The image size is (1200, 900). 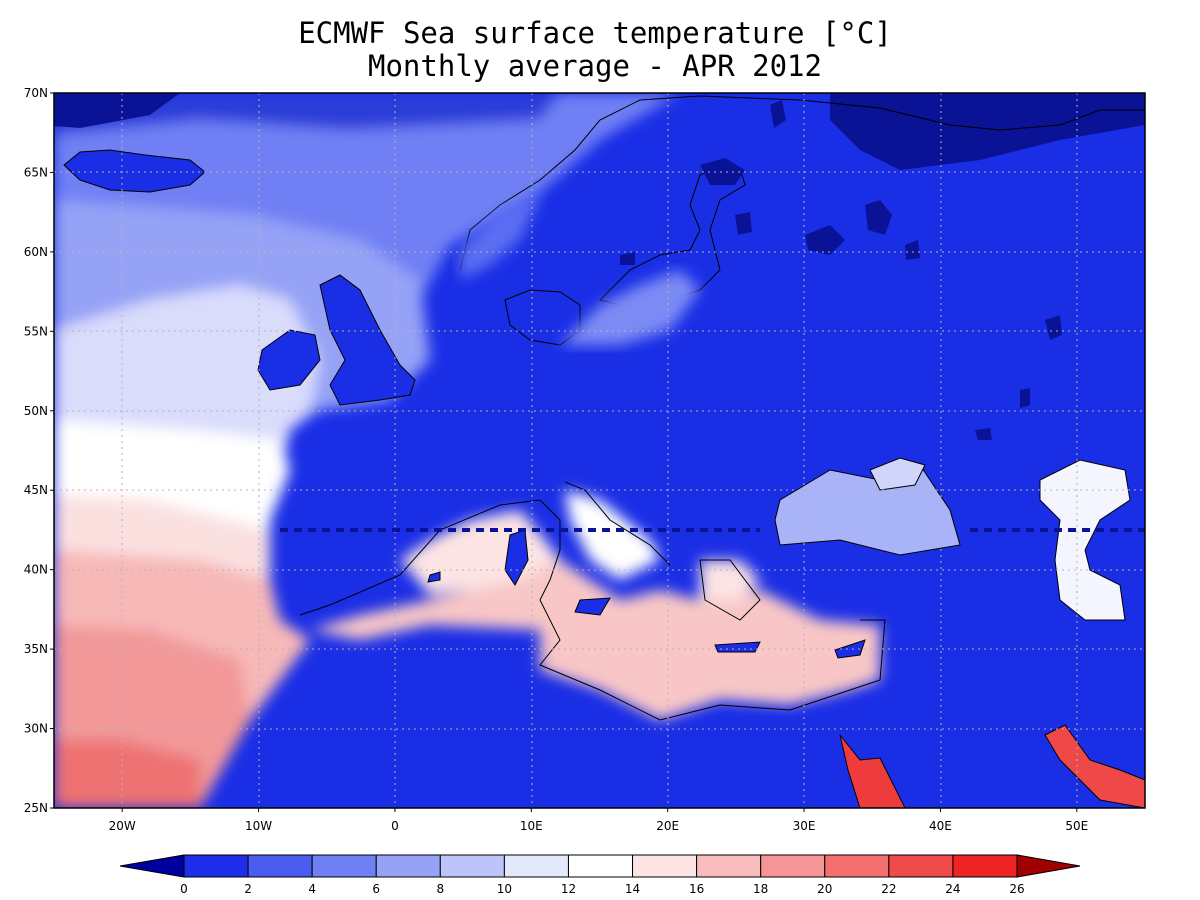 What do you see at coordinates (696, 889) in the screenshot?
I see `colorbar-label: 16` at bounding box center [696, 889].